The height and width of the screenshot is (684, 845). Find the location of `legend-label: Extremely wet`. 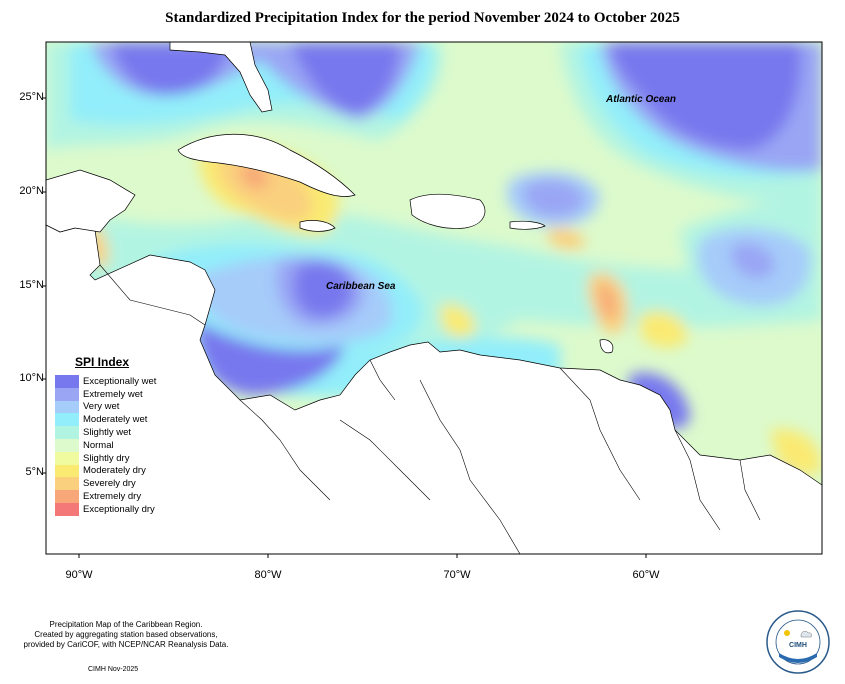

legend-label: Extremely wet is located at coordinates (113, 394).